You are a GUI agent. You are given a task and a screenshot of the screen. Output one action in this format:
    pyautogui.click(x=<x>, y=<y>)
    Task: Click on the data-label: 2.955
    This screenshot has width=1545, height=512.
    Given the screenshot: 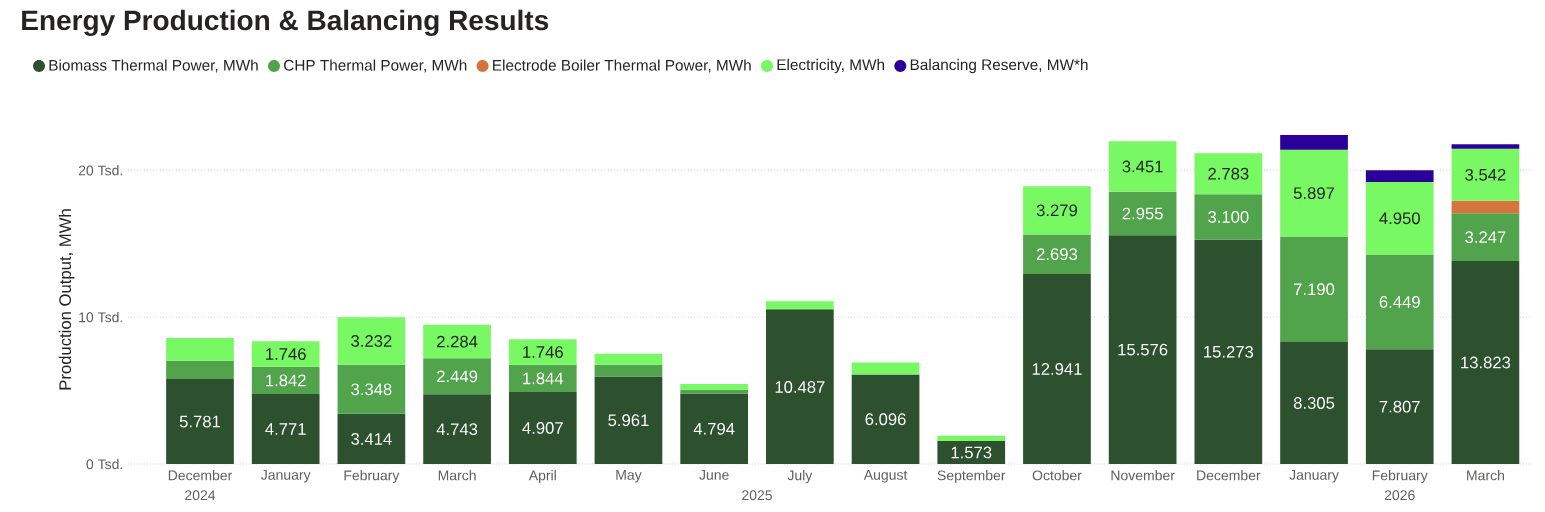 What is the action you would take?
    pyautogui.click(x=1142, y=213)
    